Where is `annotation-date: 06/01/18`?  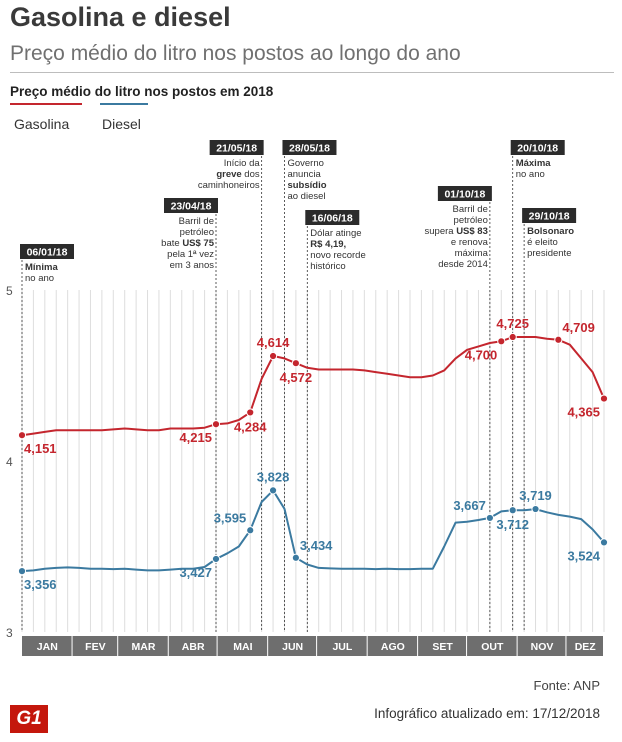
annotation-date: 06/01/18 is located at coordinates (47, 253).